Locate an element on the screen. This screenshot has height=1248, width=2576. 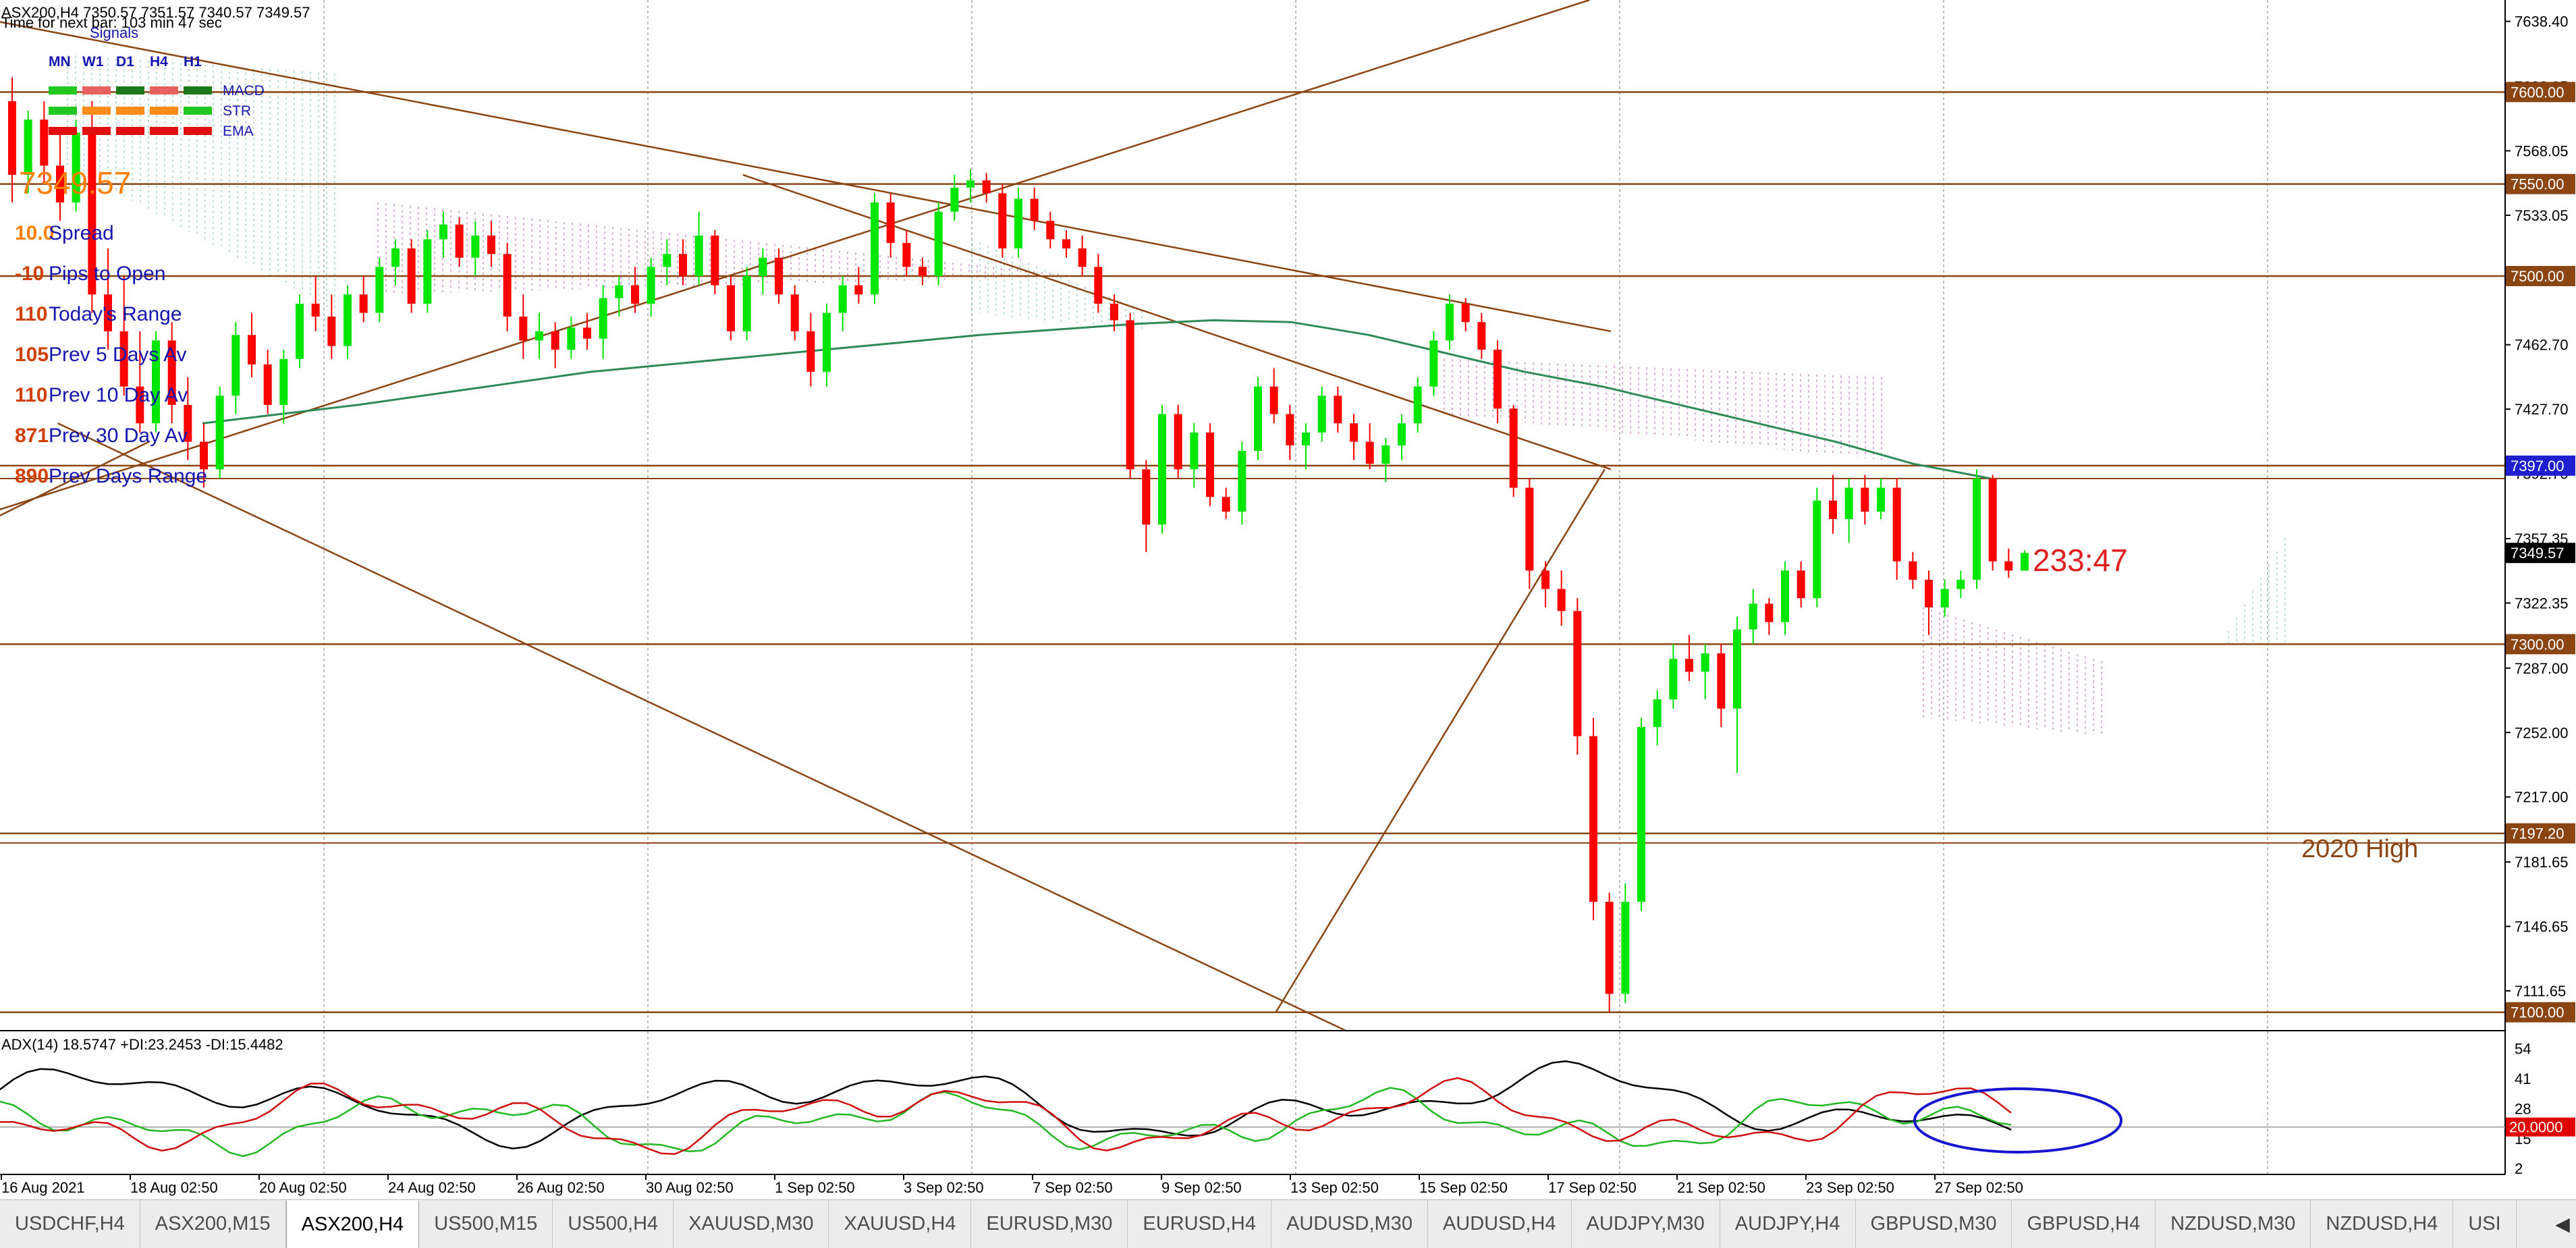
signals-title: Signals is located at coordinates (114, 32).